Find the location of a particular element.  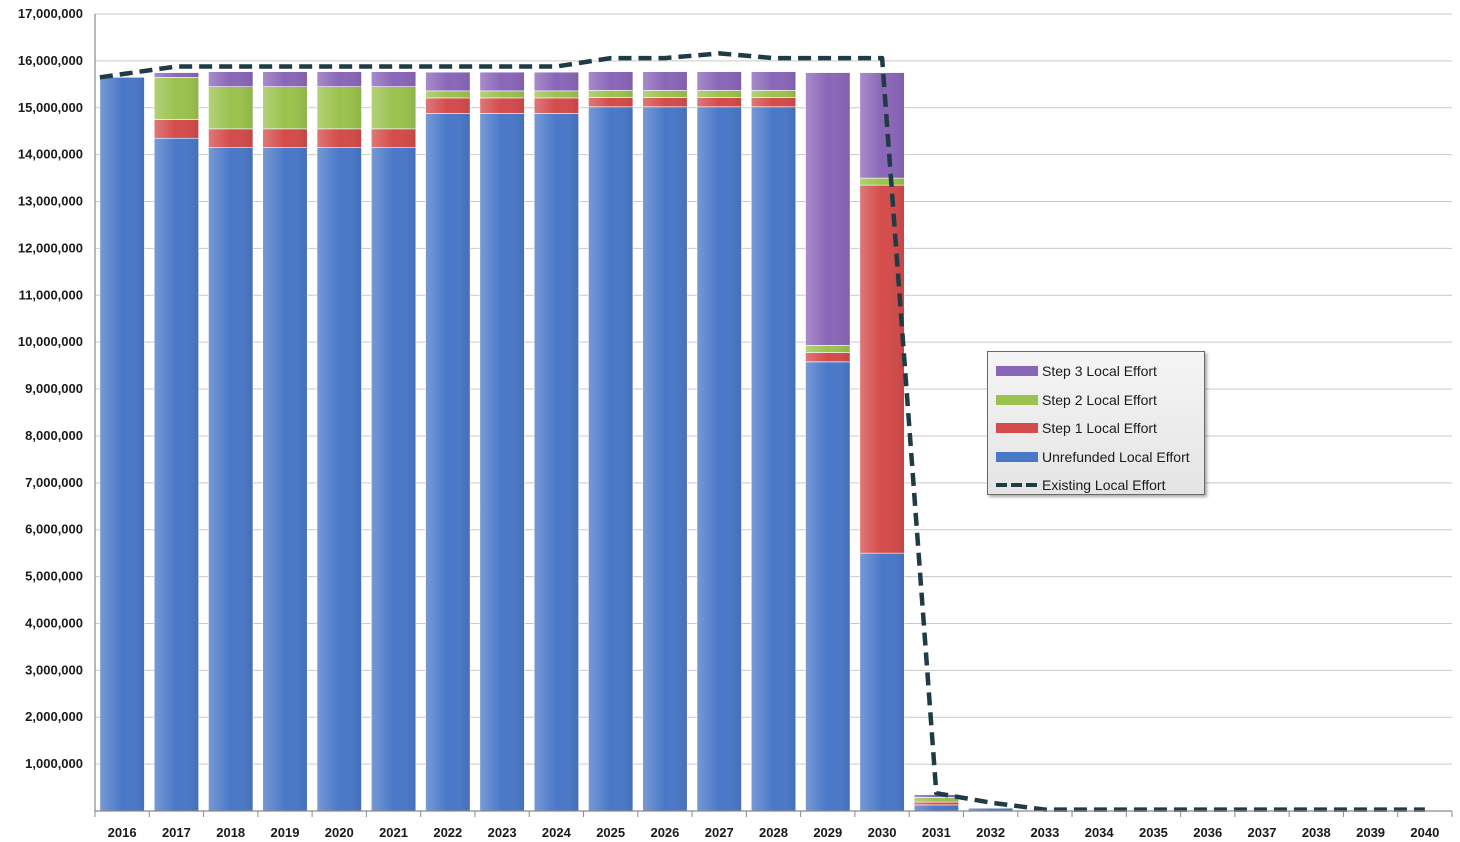

y-tick-label: 3,000,000 is located at coordinates (54, 669).